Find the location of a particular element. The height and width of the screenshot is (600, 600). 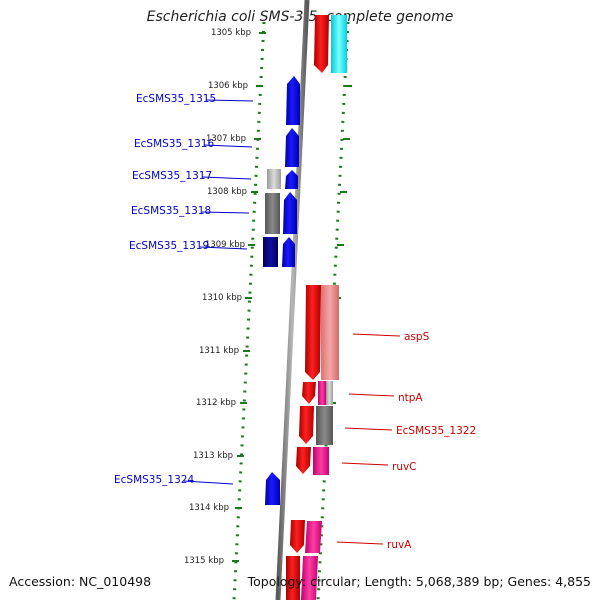

tick-label: 1315 kbp is located at coordinates (204, 561).